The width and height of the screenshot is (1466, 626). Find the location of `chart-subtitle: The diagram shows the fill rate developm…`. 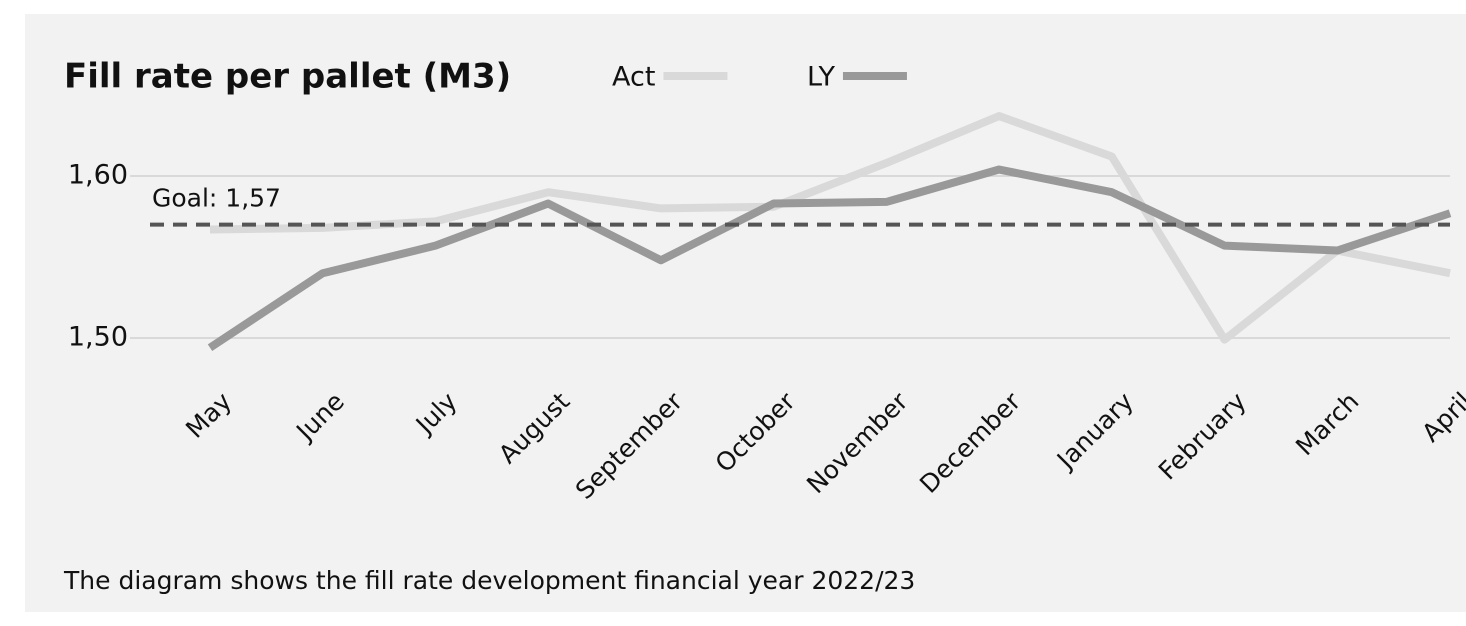

chart-subtitle: The diagram shows the fill rate developm… is located at coordinates (489, 580).